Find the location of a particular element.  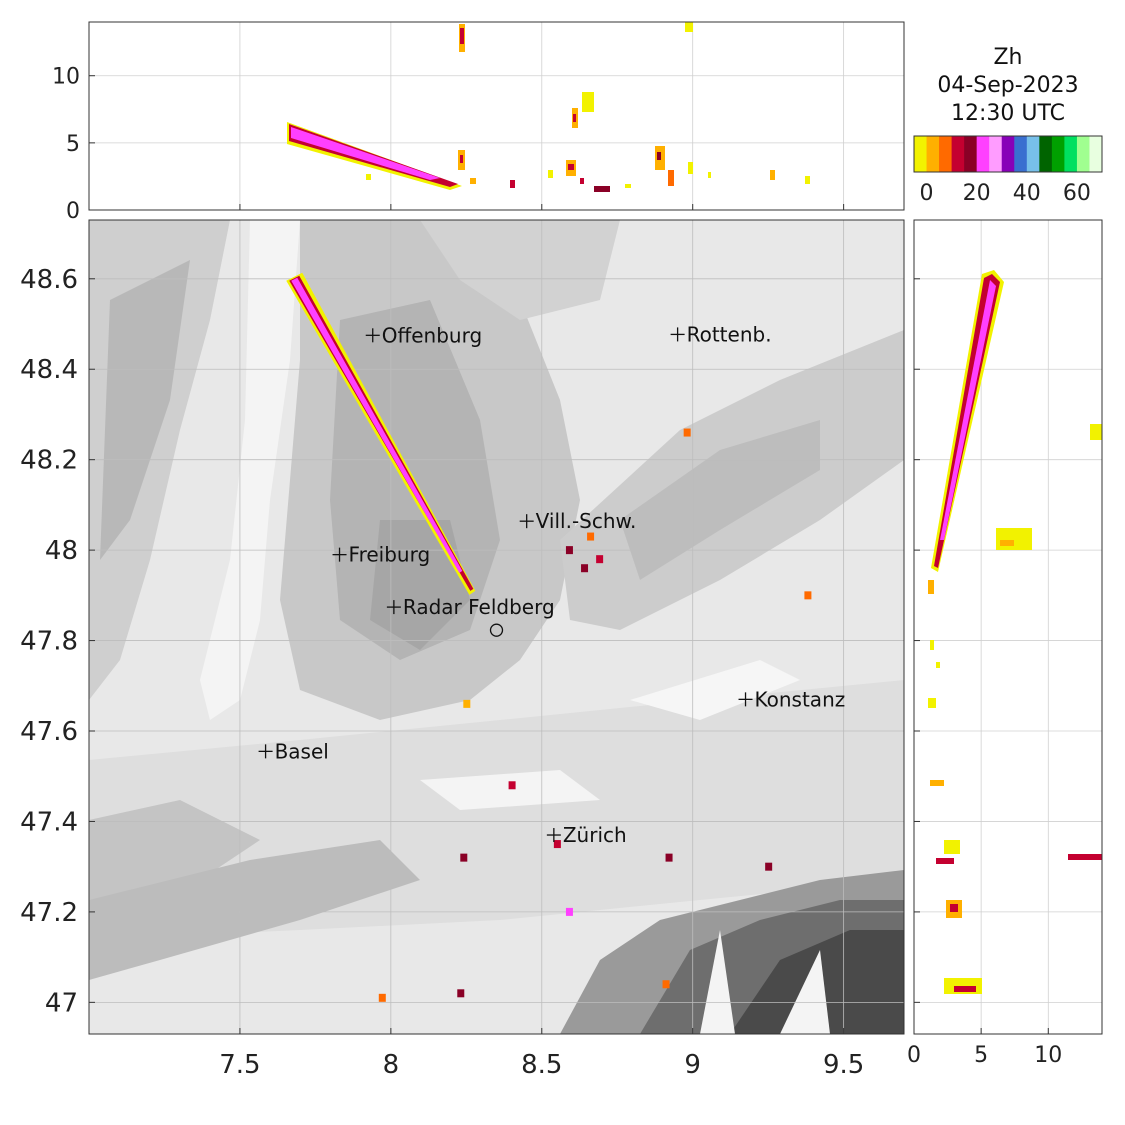

y-tick-label: 47.8 is located at coordinates (49, 642).